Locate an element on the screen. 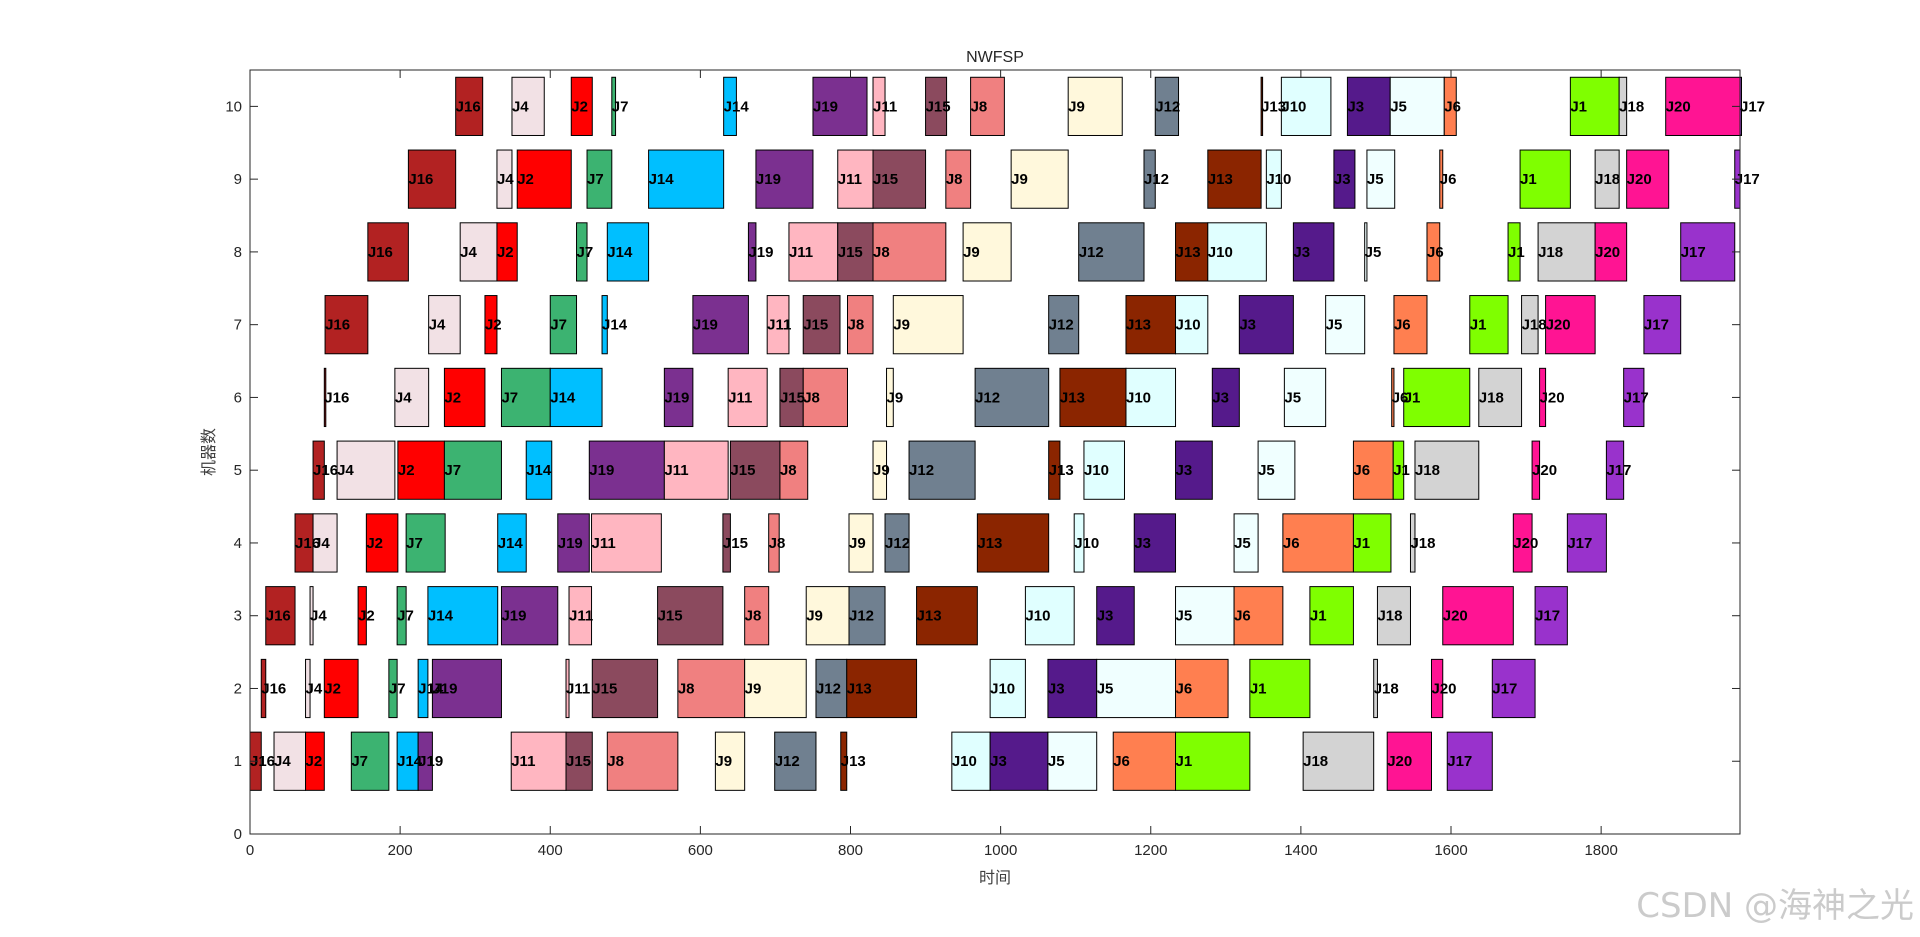  y-tick-label: 3 is located at coordinates (238, 616).